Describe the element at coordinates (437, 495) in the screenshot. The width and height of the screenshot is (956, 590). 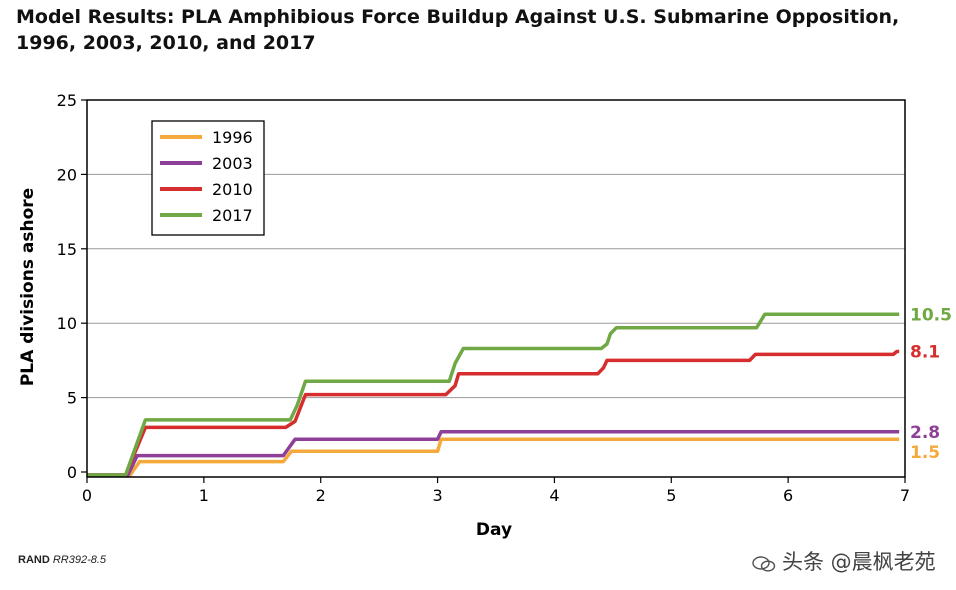
I see `x-tick-label-3: 3` at that location.